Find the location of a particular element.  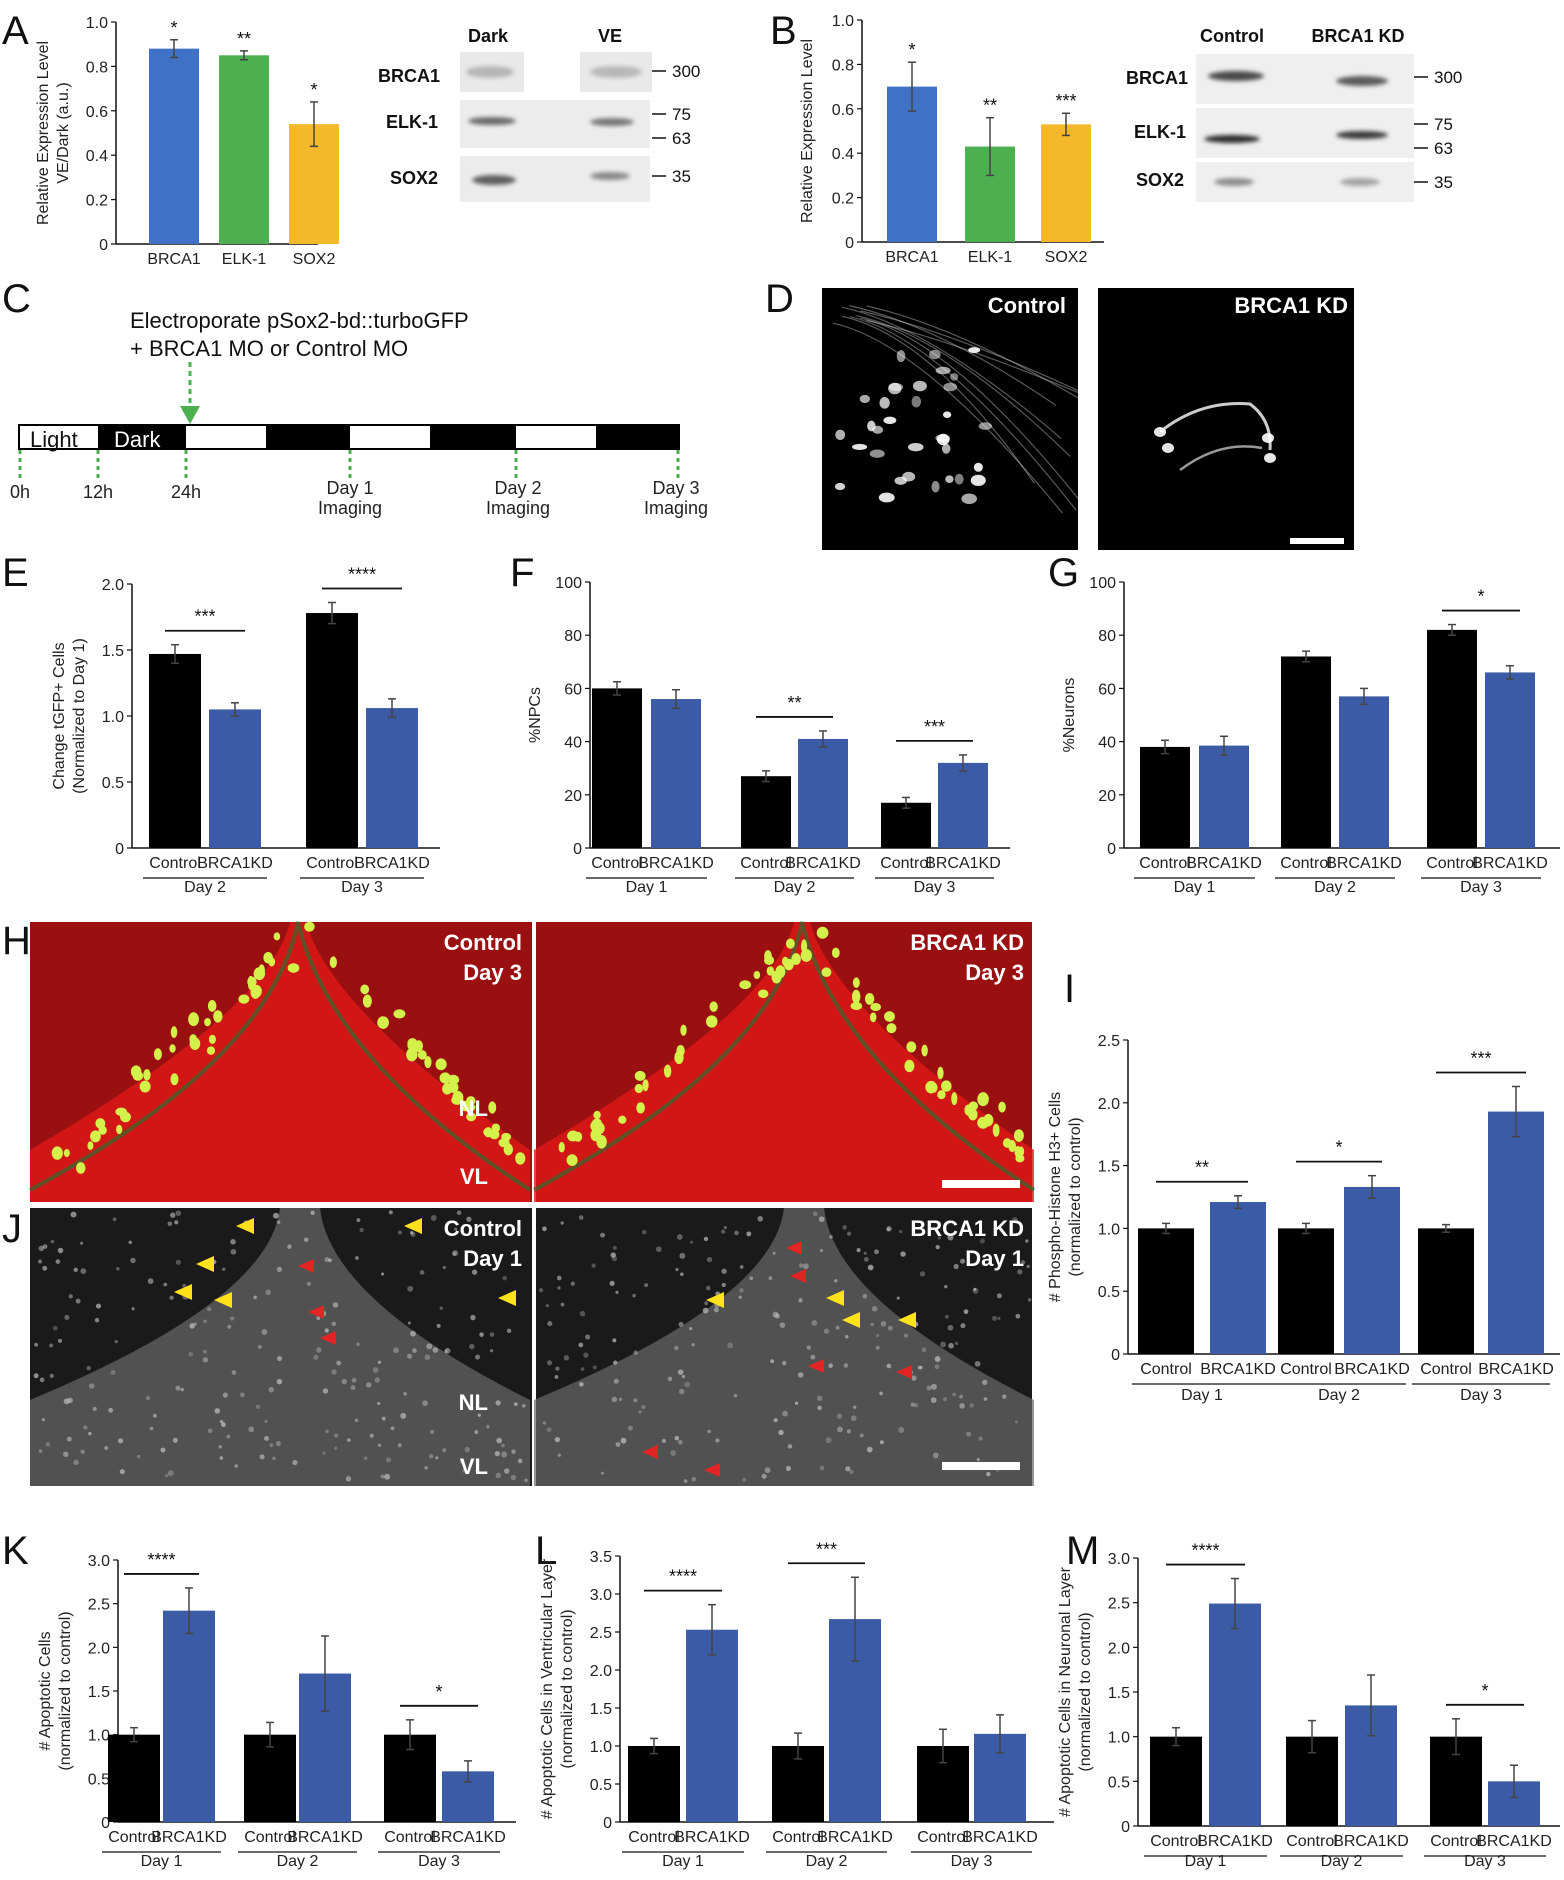

panel-label-f: F is located at coordinates (522, 573).